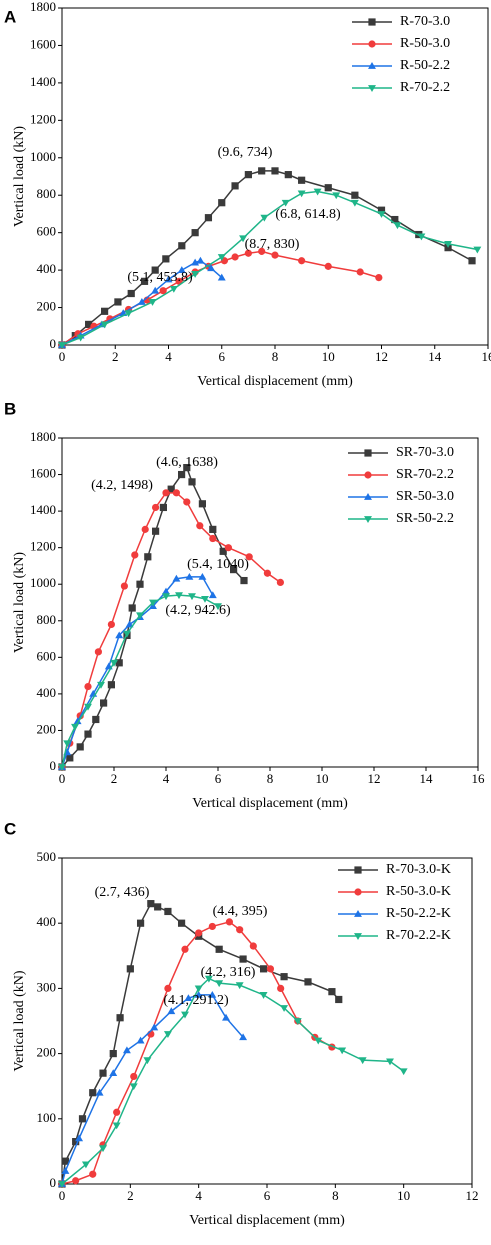 This screenshot has width=491, height=1245. What do you see at coordinates (43, 582) in the screenshot?
I see `y-tick-label: 1000` at bounding box center [43, 582].